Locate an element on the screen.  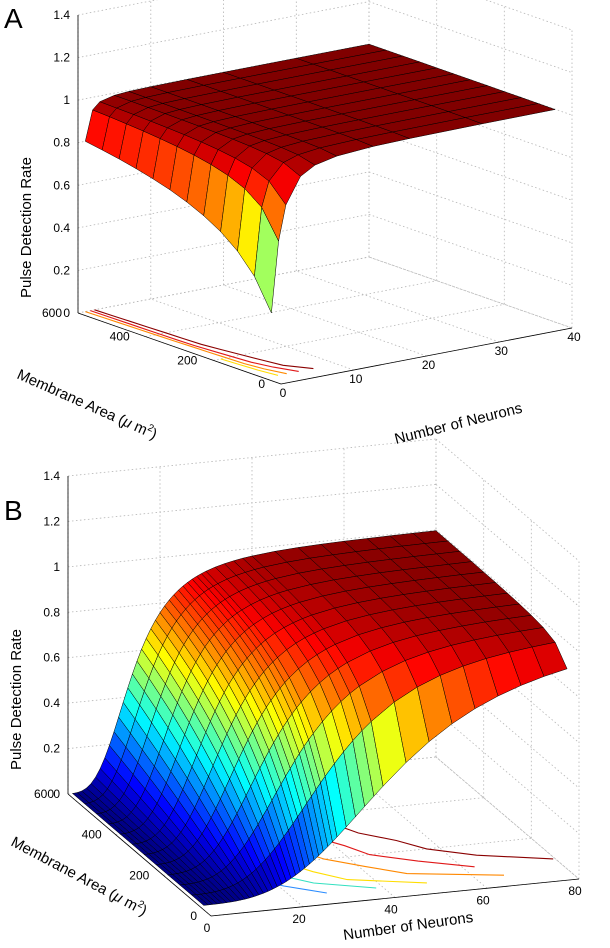
x-tick-label-b: 60 is located at coordinates (483, 900).